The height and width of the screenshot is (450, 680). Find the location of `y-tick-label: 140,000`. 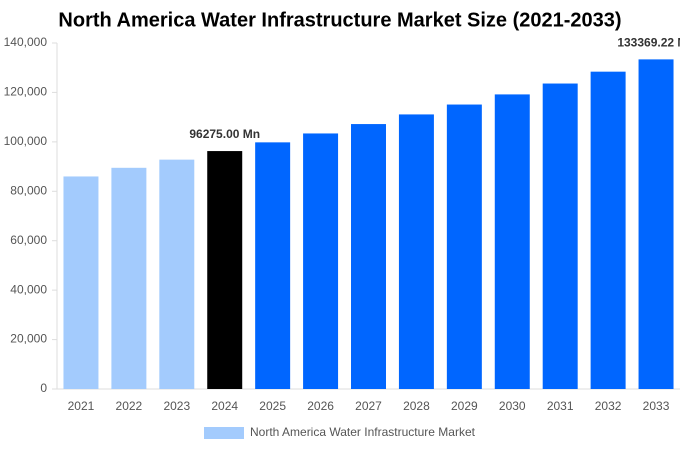

y-tick-label: 140,000 is located at coordinates (26, 42).